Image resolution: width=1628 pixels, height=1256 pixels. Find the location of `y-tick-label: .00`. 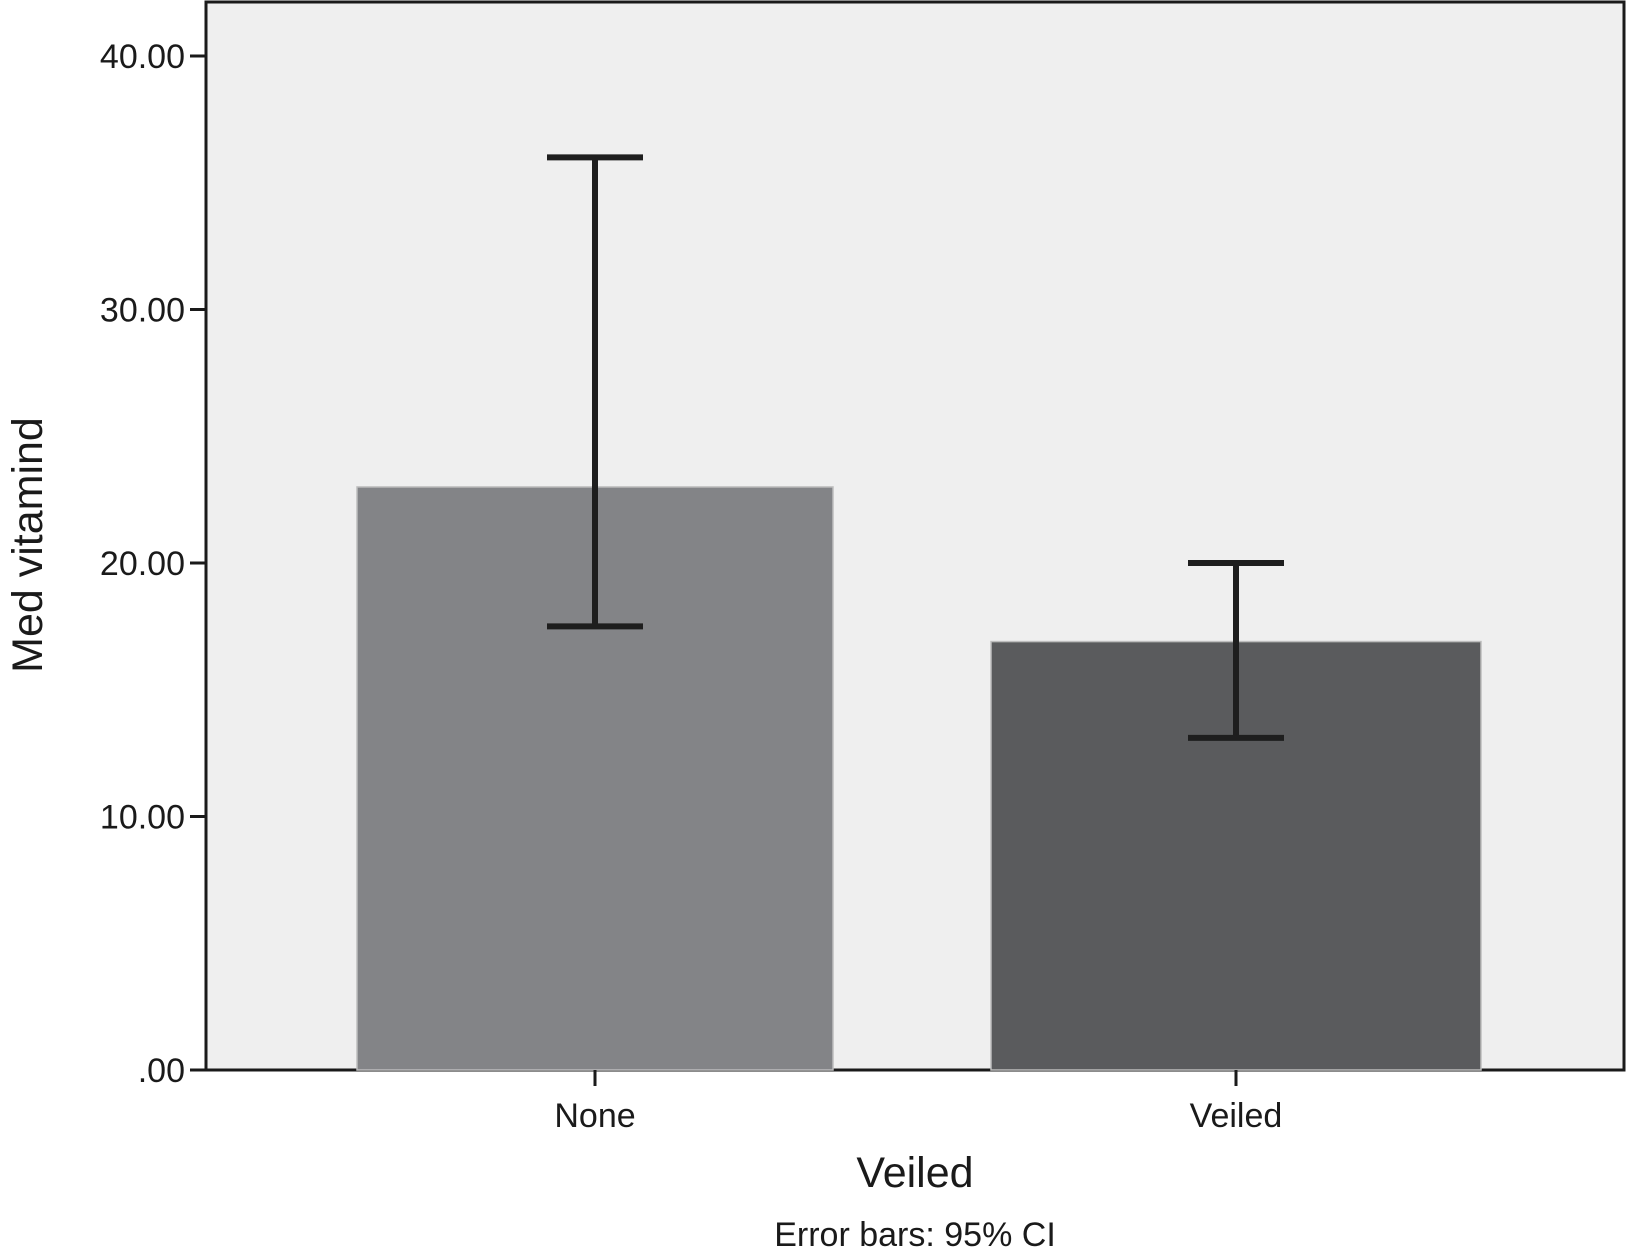

y-tick-label: .00 is located at coordinates (161, 1071).